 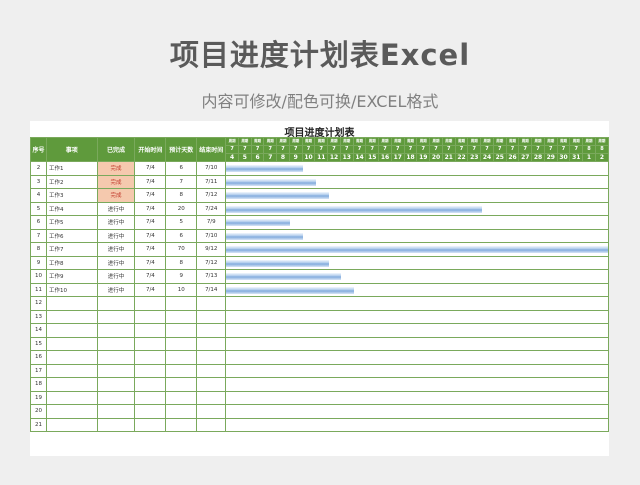 I want to click on cell-item: 工作4, so click(x=71, y=208).